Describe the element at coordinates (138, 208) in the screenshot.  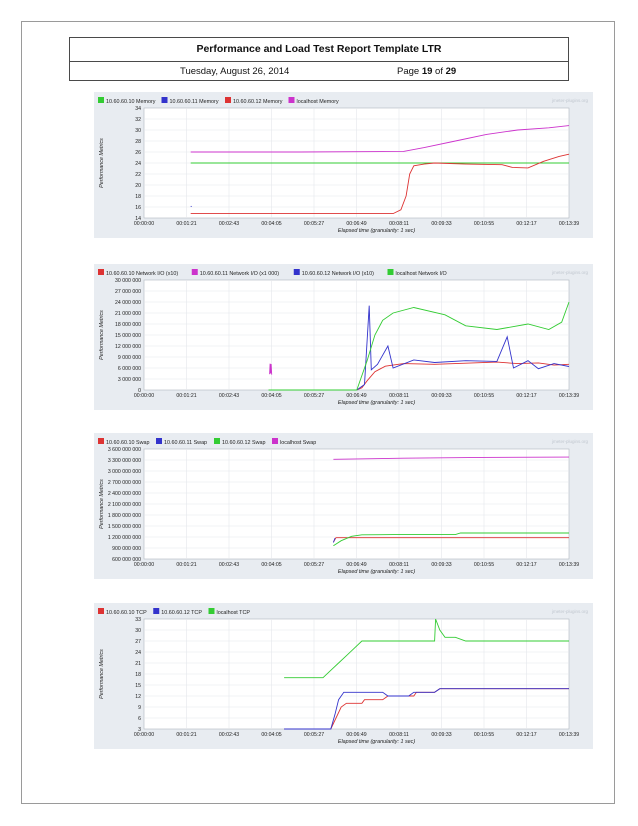
I see `y-tick-label: 16` at that location.